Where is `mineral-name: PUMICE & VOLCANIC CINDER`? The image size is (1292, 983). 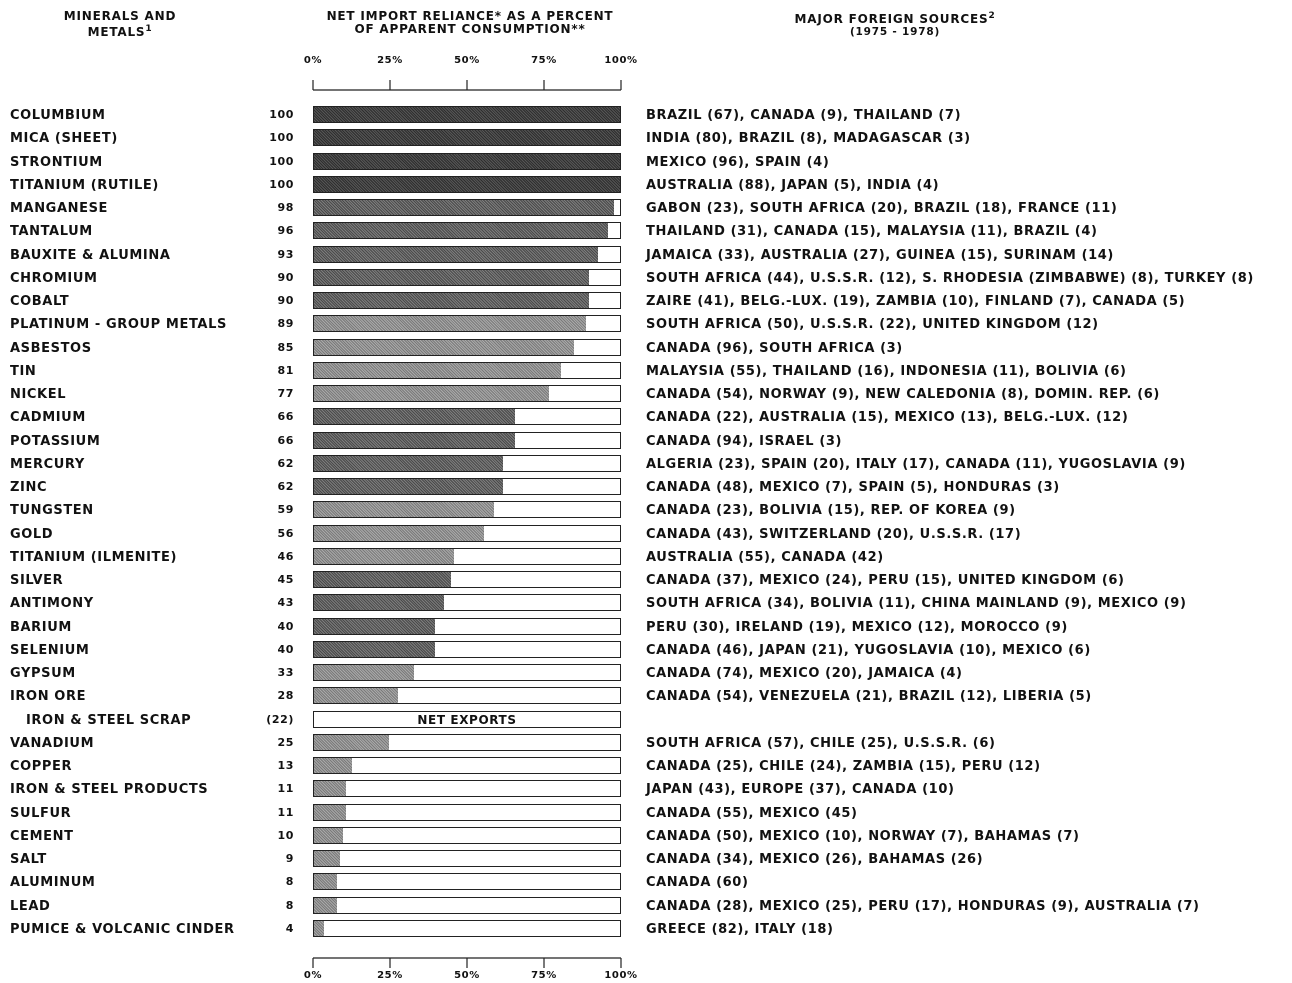 mineral-name: PUMICE & VOLCANIC CINDER is located at coordinates (122, 929).